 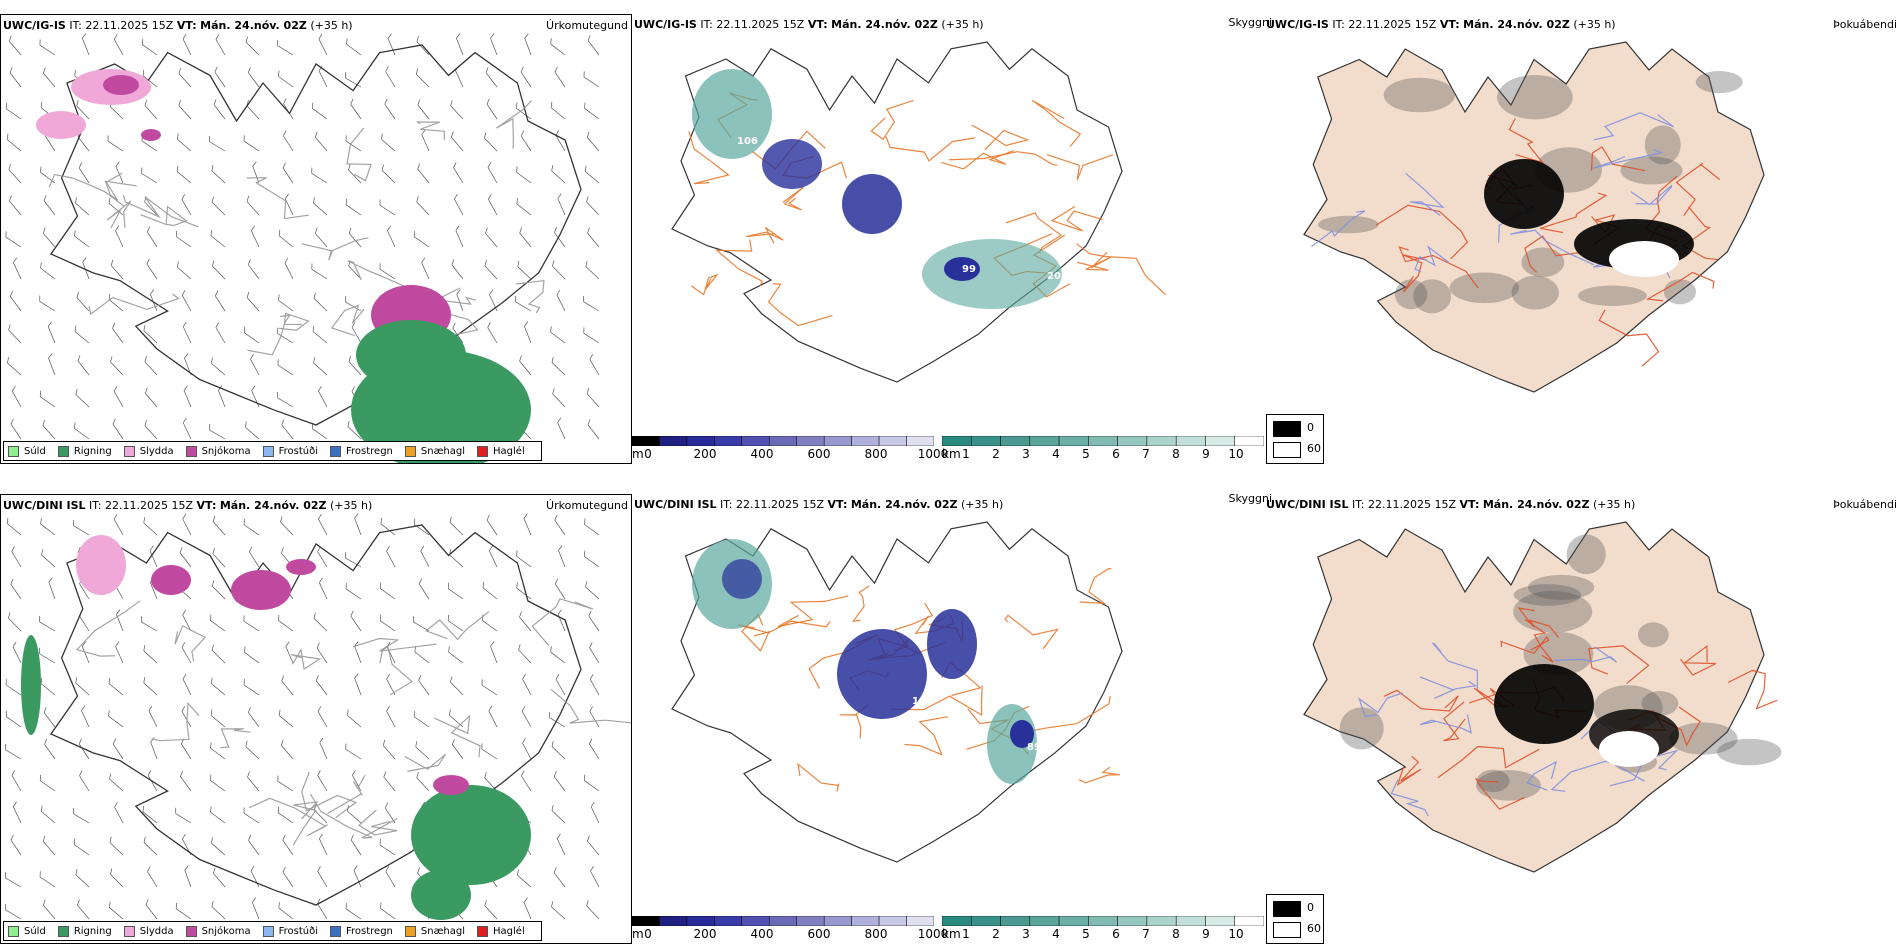 What do you see at coordinates (1056, 454) in the screenshot?
I see `tick-label: 4` at bounding box center [1056, 454].